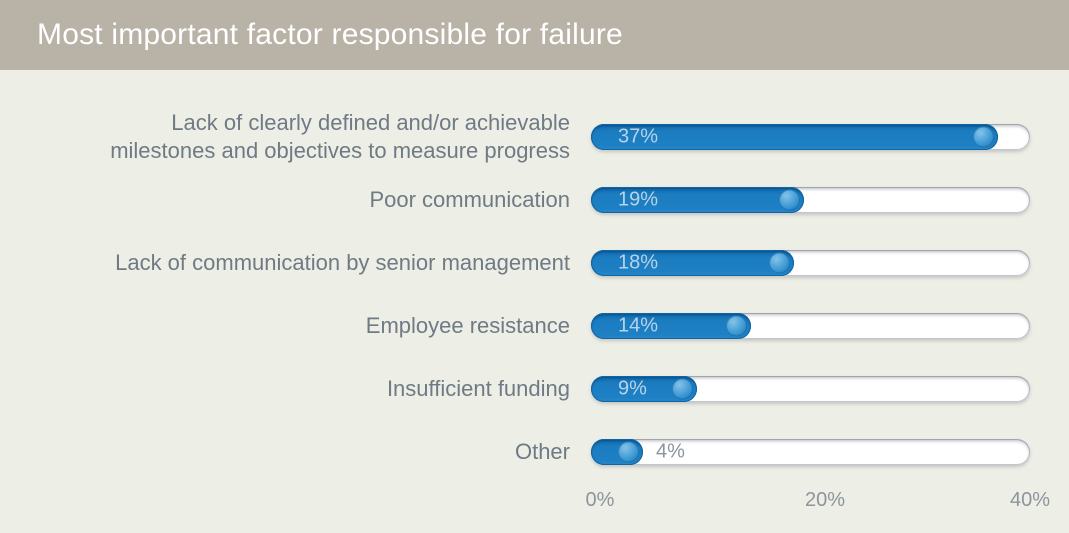 This screenshot has width=1069, height=533. What do you see at coordinates (638, 136) in the screenshot?
I see `bar-value-label: 37%` at bounding box center [638, 136].